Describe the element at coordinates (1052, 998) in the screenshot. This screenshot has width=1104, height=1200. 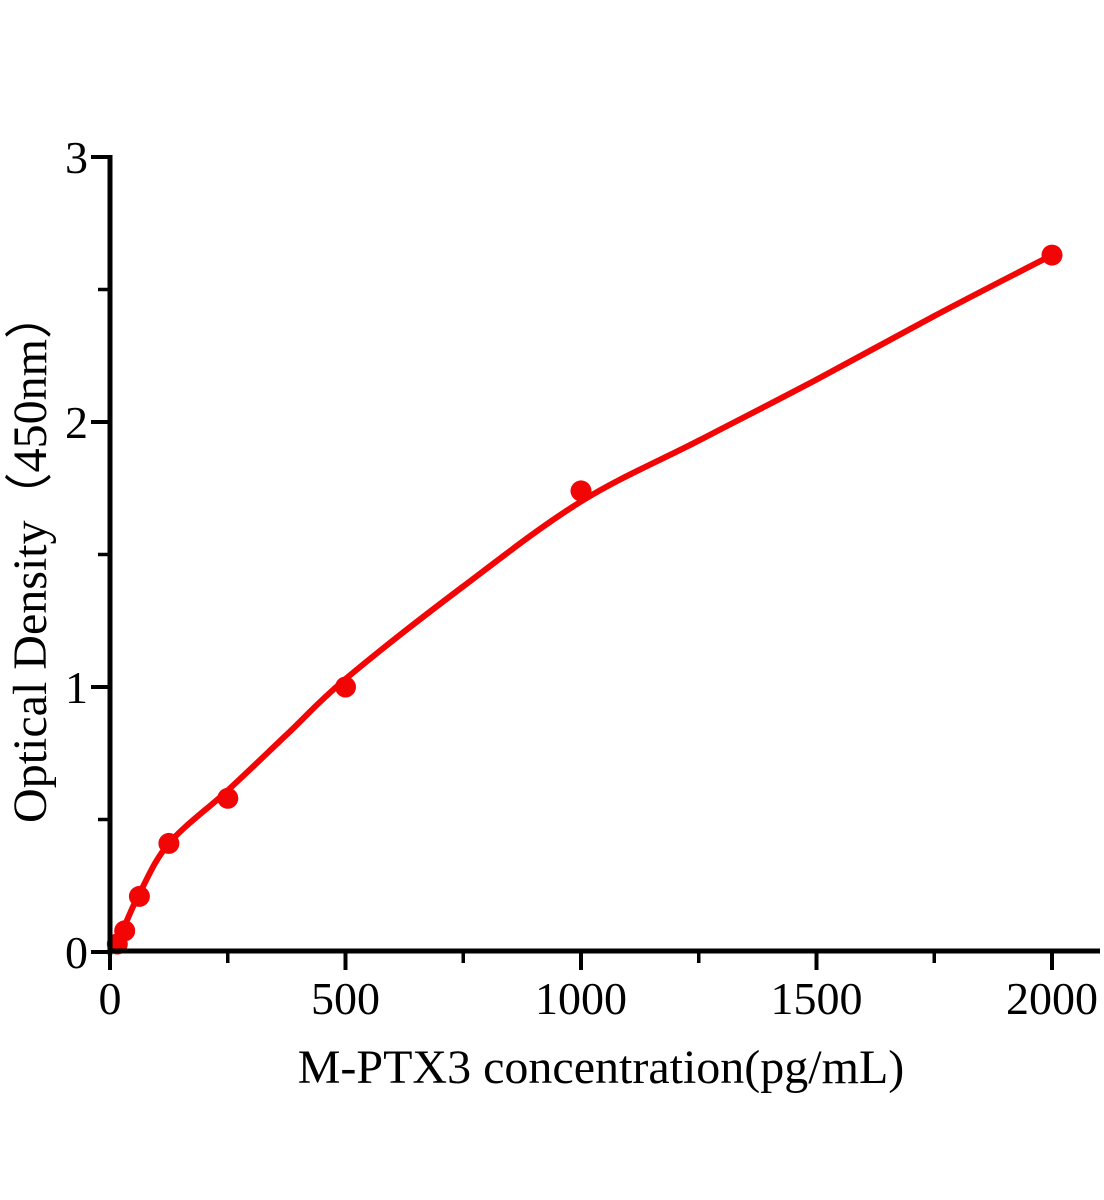
I see `x-tick-label: 2000` at that location.